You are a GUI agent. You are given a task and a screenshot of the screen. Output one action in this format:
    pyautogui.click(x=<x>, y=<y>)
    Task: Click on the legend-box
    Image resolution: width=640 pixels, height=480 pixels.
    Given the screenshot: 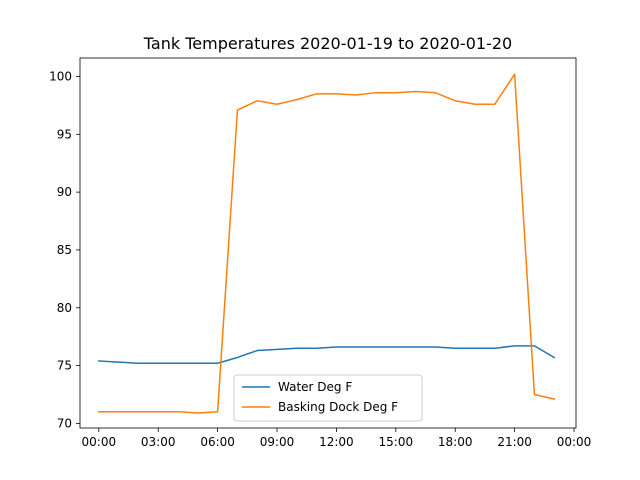 What is the action you would take?
    pyautogui.click(x=328, y=398)
    